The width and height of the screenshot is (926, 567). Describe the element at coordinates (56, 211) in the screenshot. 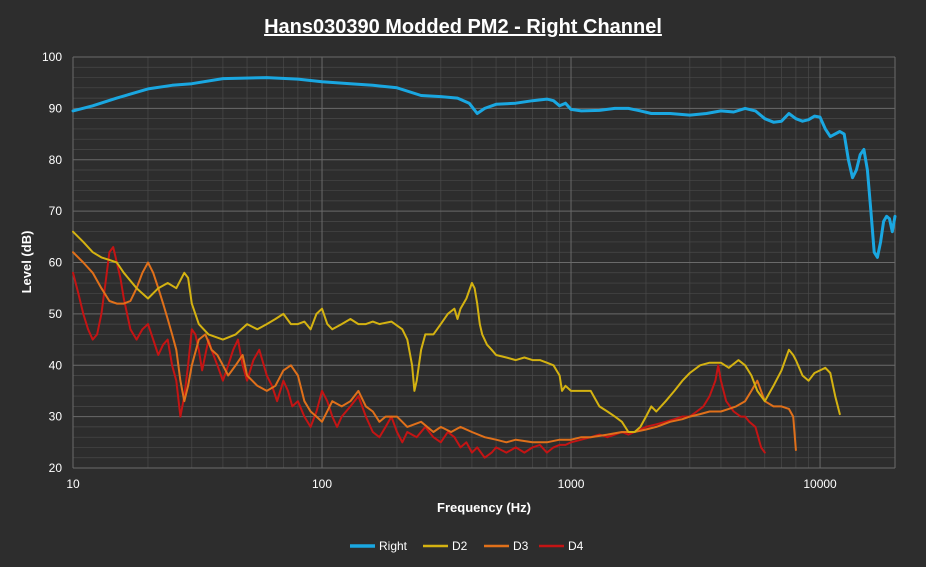

I see `y-tick-label: 70` at that location.